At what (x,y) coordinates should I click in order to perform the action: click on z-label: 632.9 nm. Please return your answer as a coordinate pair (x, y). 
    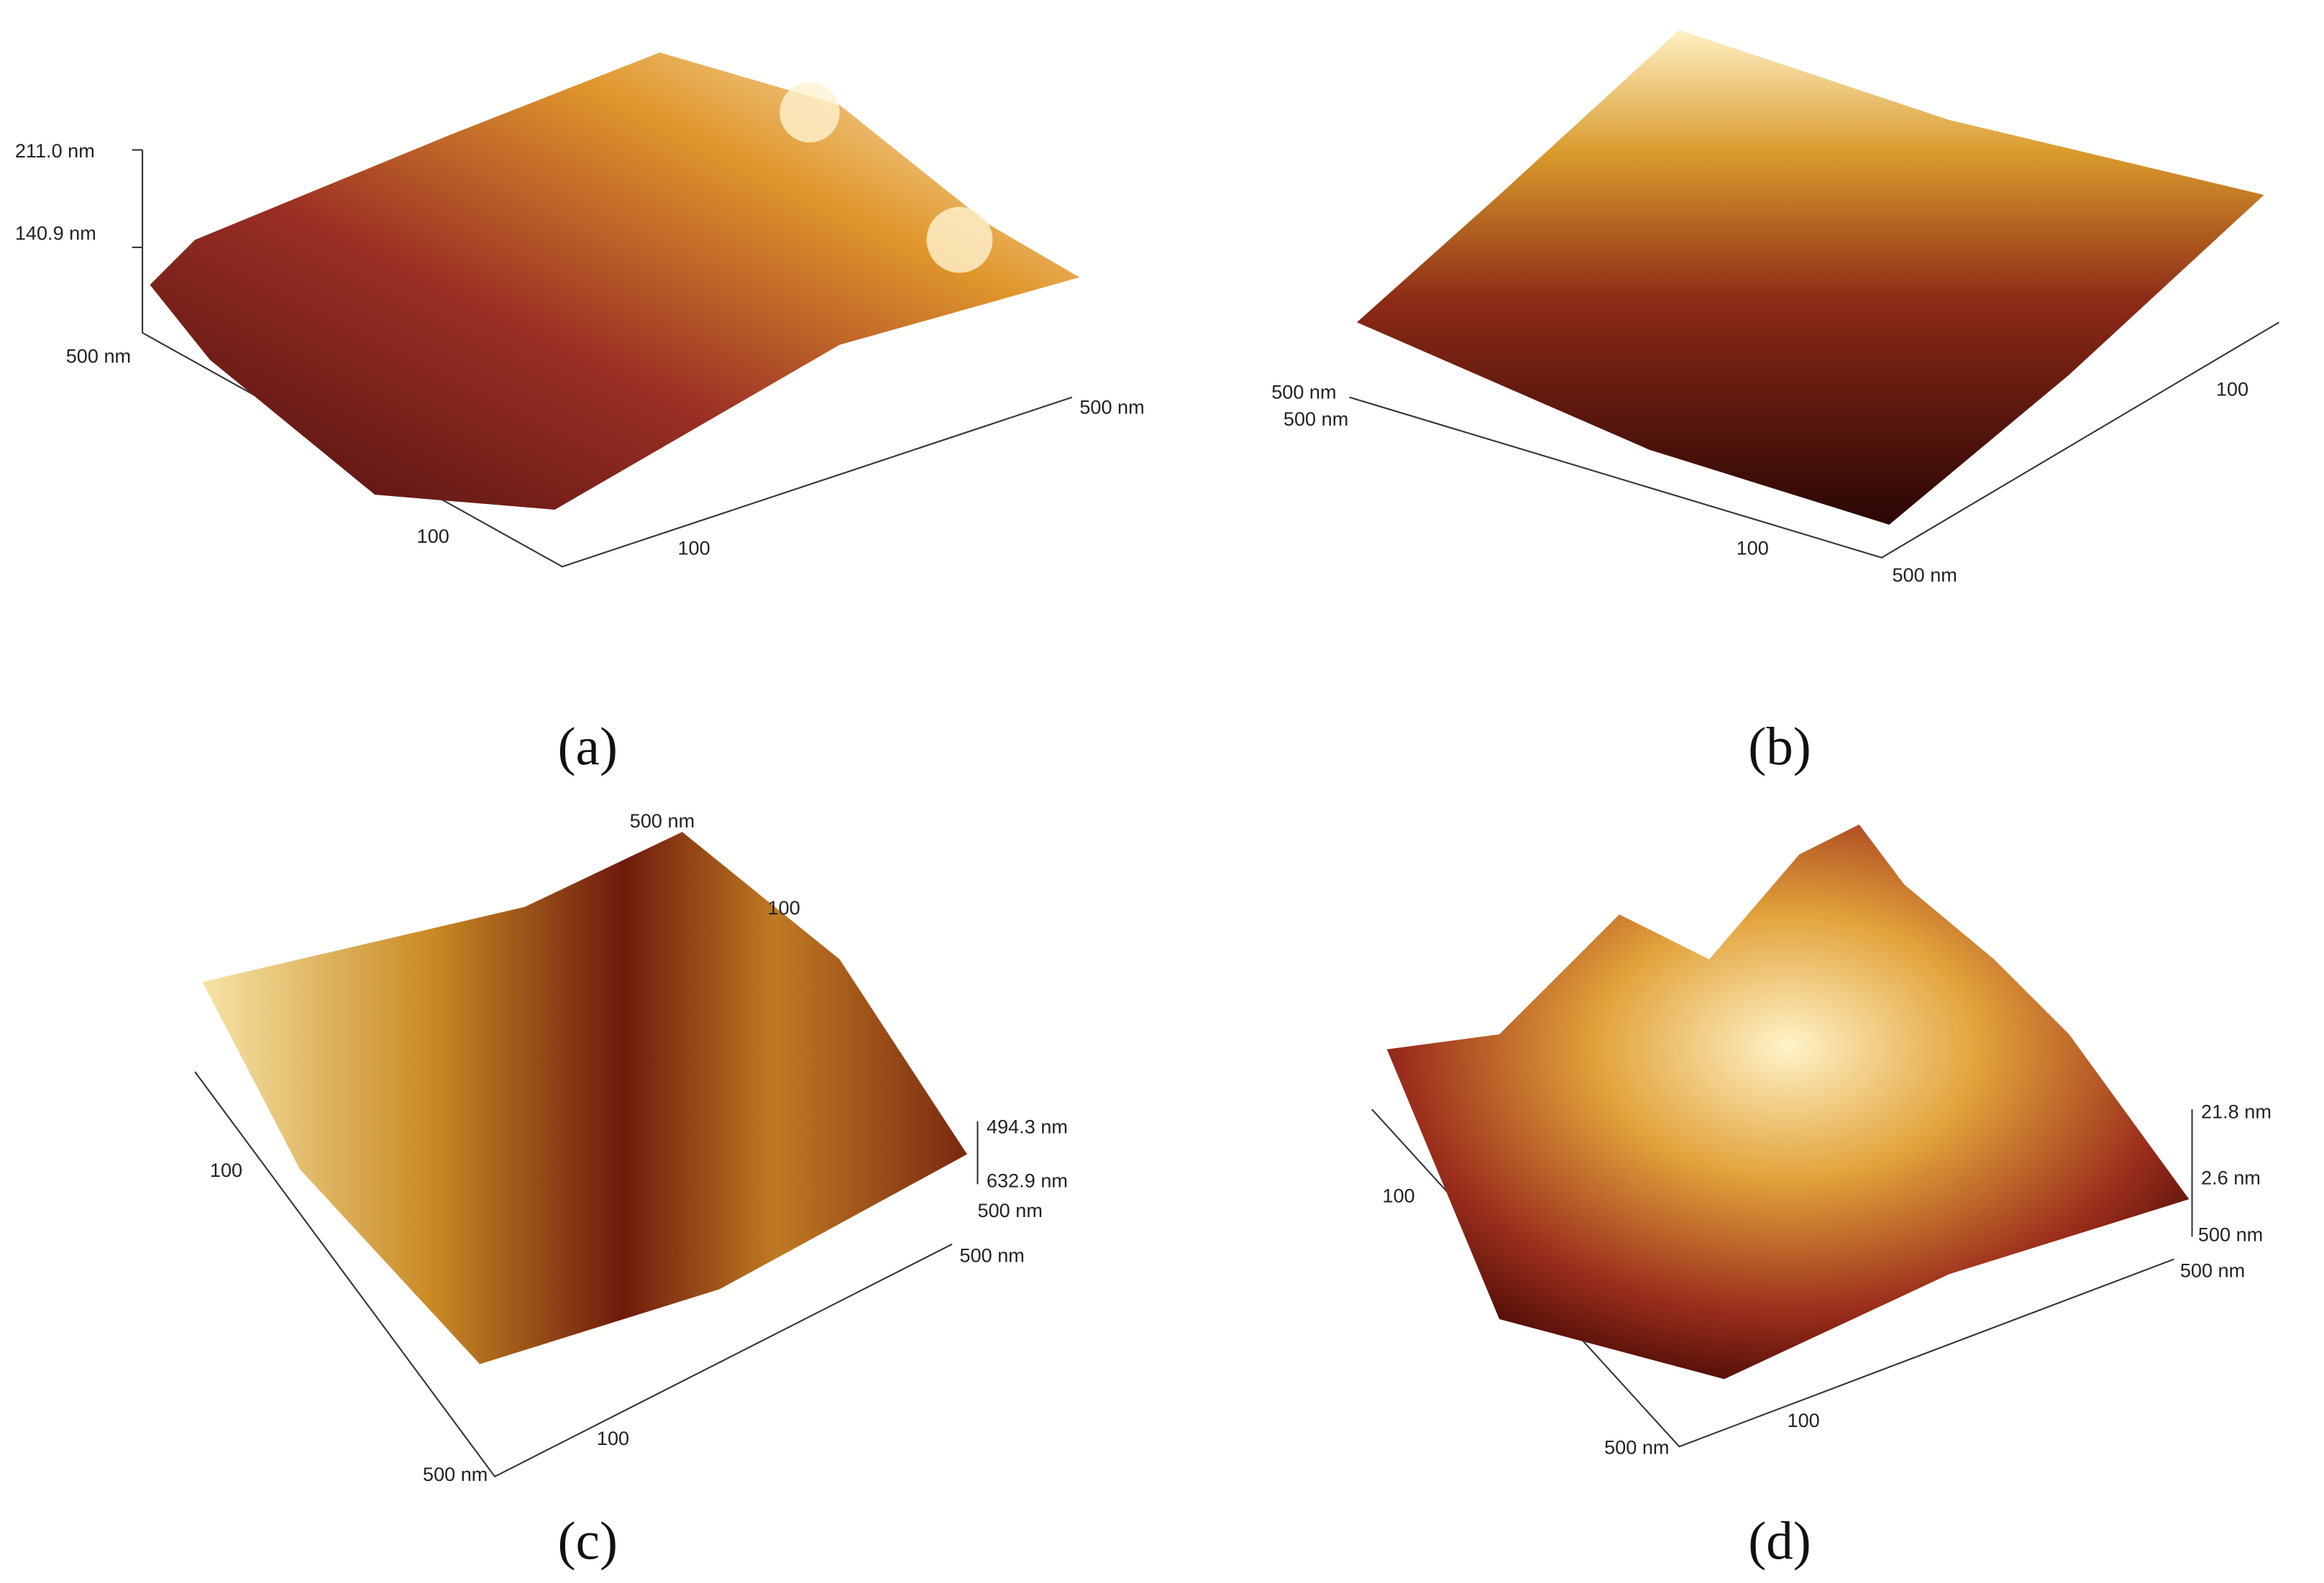
    Looking at the image, I should click on (1027, 1180).